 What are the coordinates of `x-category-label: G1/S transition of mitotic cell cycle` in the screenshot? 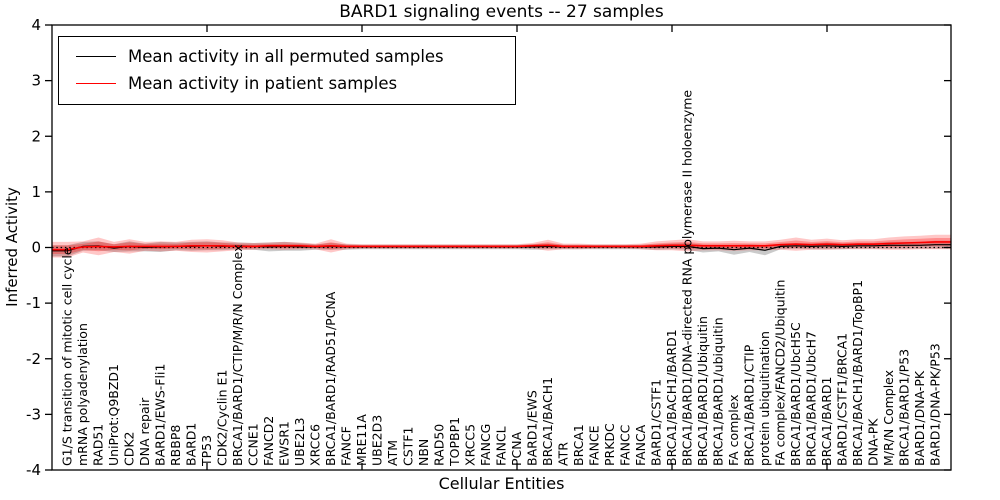 It's located at (67, 356).